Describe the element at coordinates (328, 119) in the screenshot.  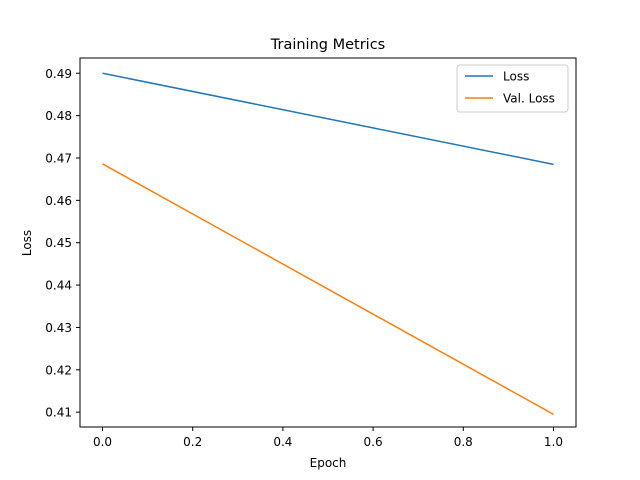
I see `series-line-loss` at that location.